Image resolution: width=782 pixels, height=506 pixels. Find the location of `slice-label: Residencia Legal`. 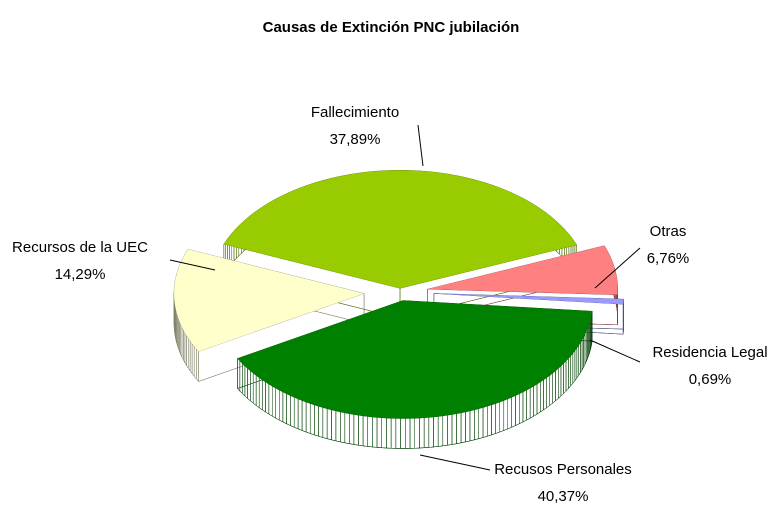

slice-label: Residencia Legal is located at coordinates (709, 352).